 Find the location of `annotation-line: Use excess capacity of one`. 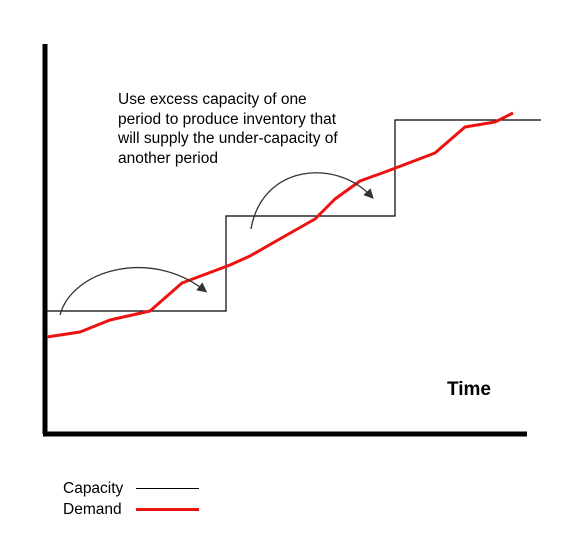

annotation-line: Use excess capacity of one is located at coordinates (212, 99).